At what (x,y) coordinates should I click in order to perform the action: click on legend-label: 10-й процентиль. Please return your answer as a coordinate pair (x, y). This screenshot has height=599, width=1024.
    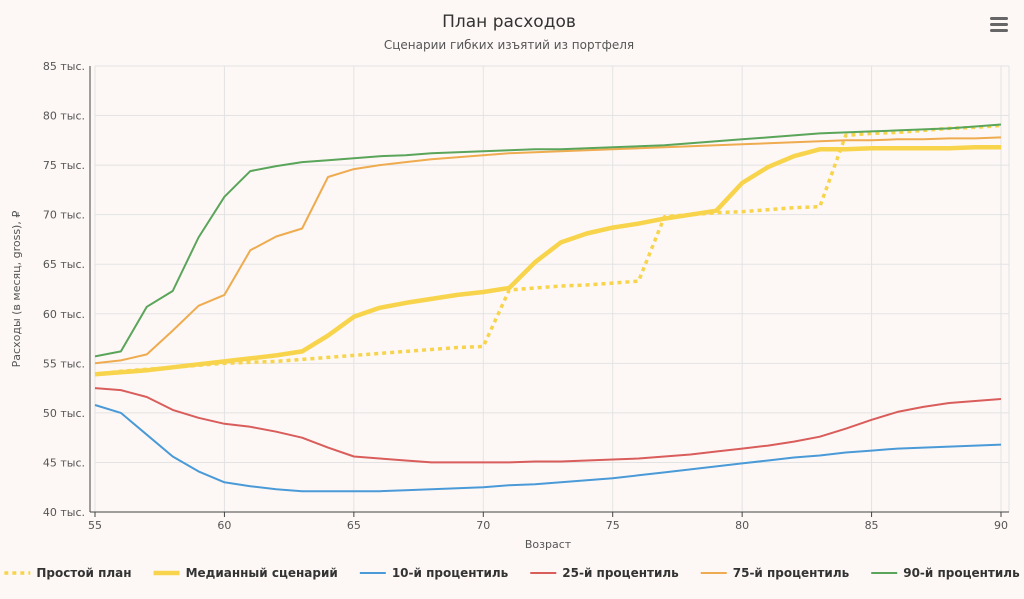
    Looking at the image, I should click on (450, 573).